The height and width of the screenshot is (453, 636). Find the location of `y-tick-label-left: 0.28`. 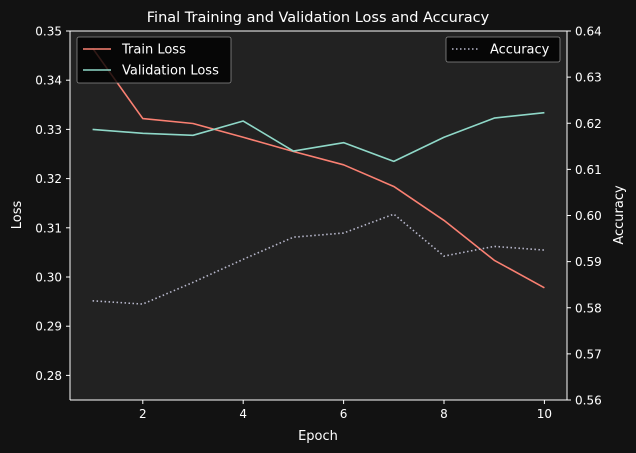

y-tick-label-left: 0.28 is located at coordinates (48, 376).